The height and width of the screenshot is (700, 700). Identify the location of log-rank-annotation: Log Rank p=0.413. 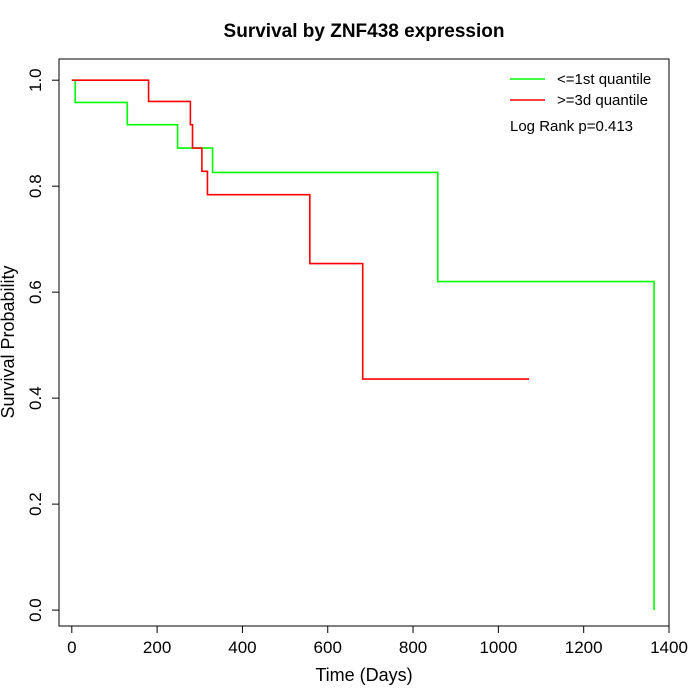
(571, 126).